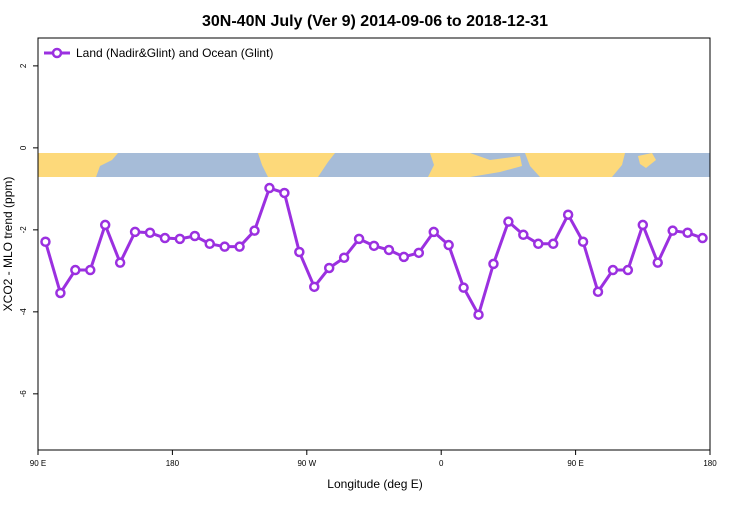 This screenshot has height=505, width=750. Describe the element at coordinates (23, 147) in the screenshot. I see `y-tick-label: 0` at that location.